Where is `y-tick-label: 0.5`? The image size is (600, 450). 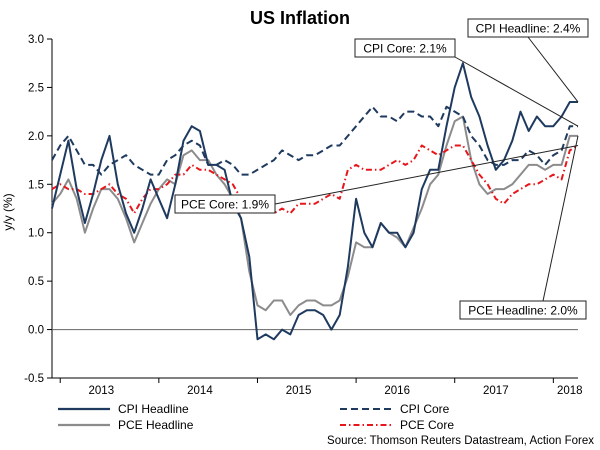
y-tick-label: 0.5 is located at coordinates (36, 282).